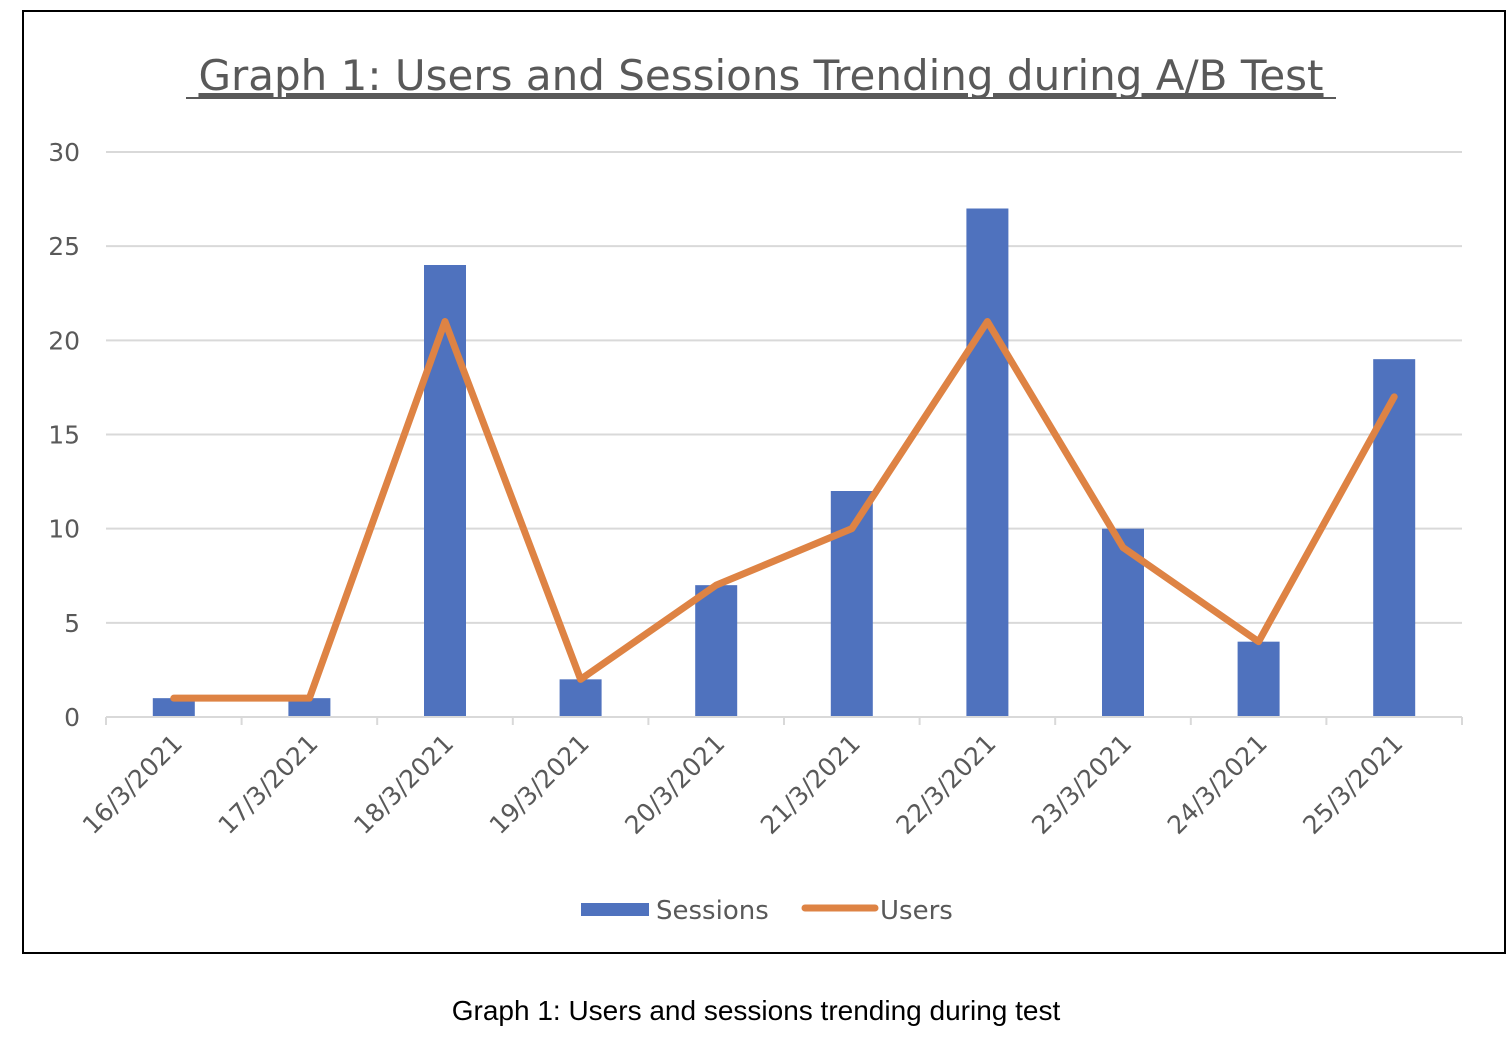 The width and height of the screenshot is (1512, 1038). I want to click on y-axis-ticks: 0 5 10 15 20 25 30, so click(64, 435).